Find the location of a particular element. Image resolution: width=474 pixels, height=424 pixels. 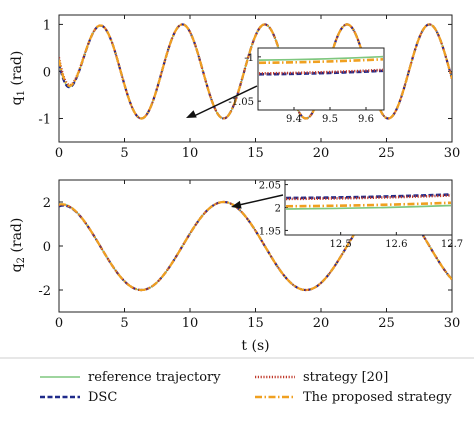

y-tick-label: 2 is located at coordinates (47, 203).